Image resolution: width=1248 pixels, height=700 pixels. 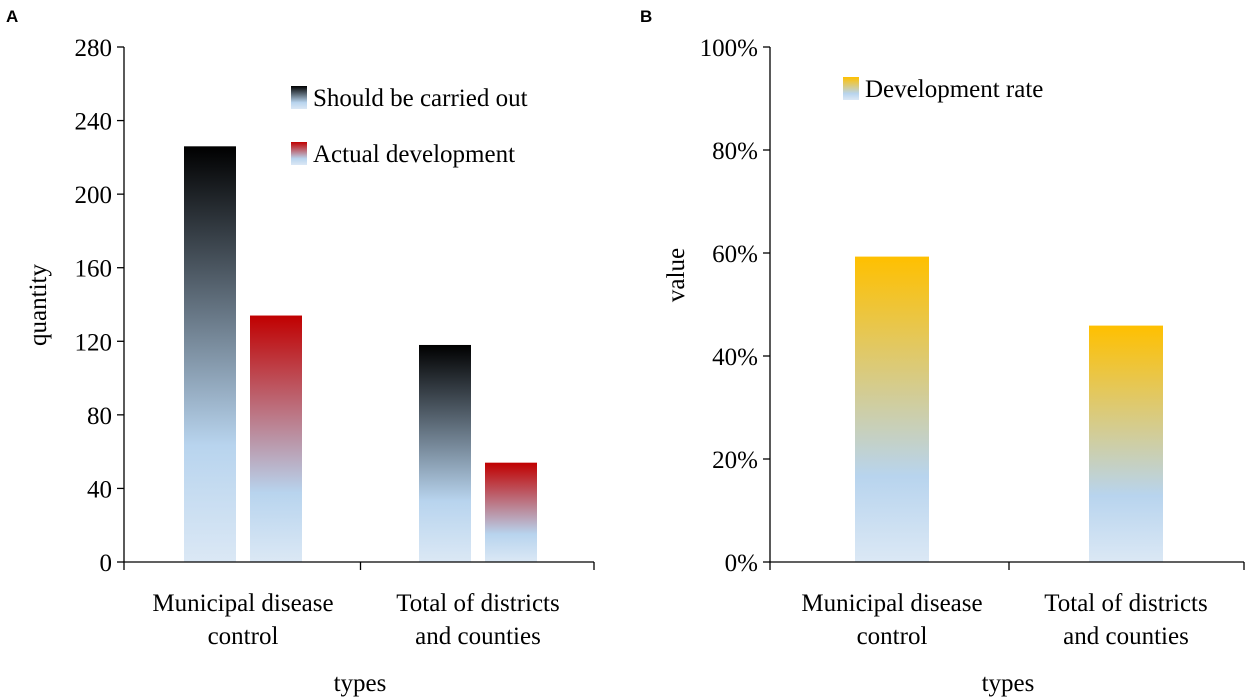 I want to click on panel-b-x-category-label: control, so click(x=892, y=636).